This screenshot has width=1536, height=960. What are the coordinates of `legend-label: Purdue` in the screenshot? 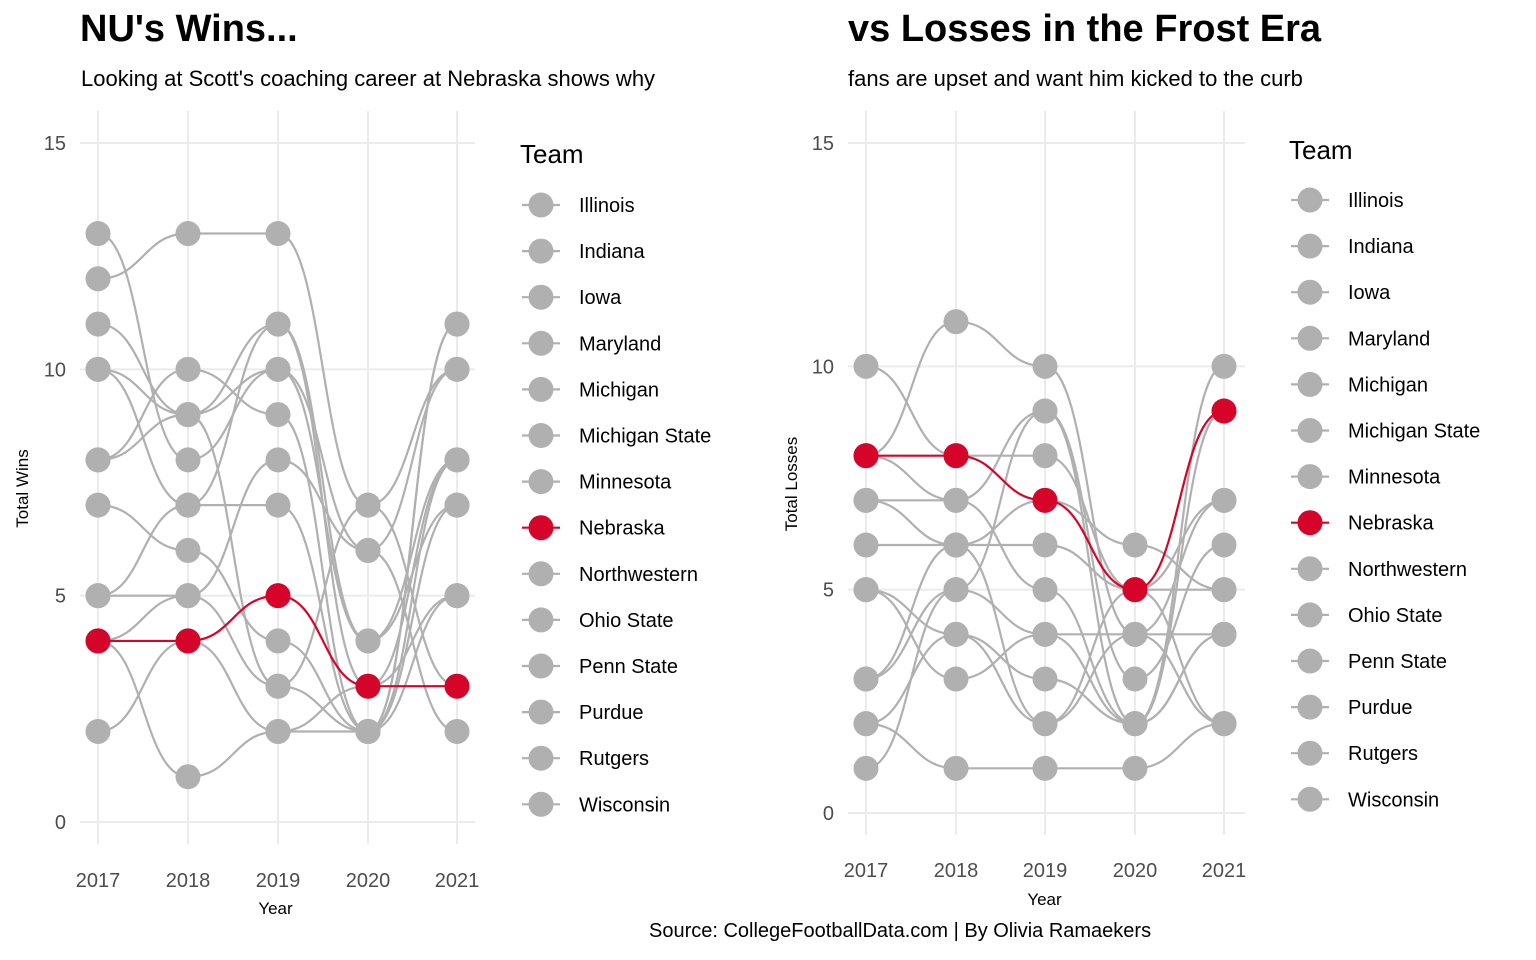 It's located at (611, 713).